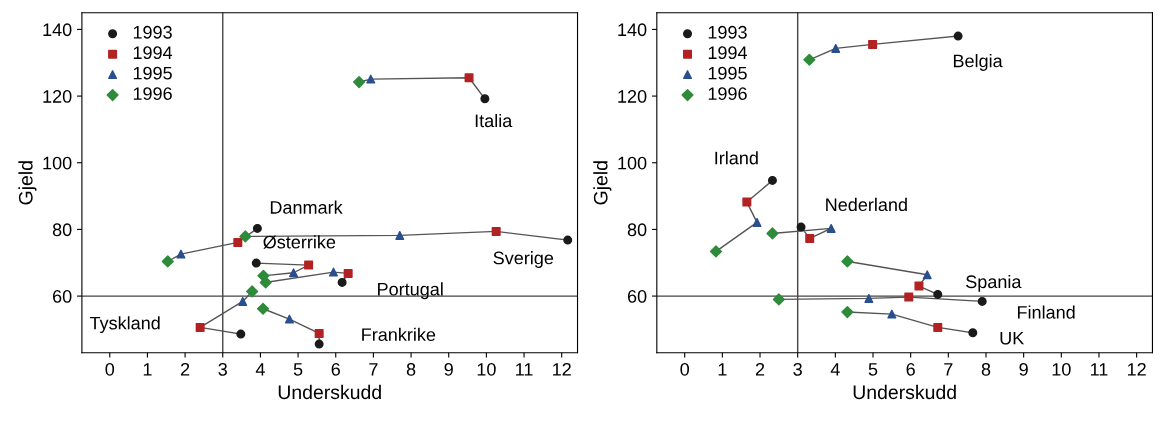 The width and height of the screenshot is (1170, 425). I want to click on annotation: Portugal, so click(410, 291).